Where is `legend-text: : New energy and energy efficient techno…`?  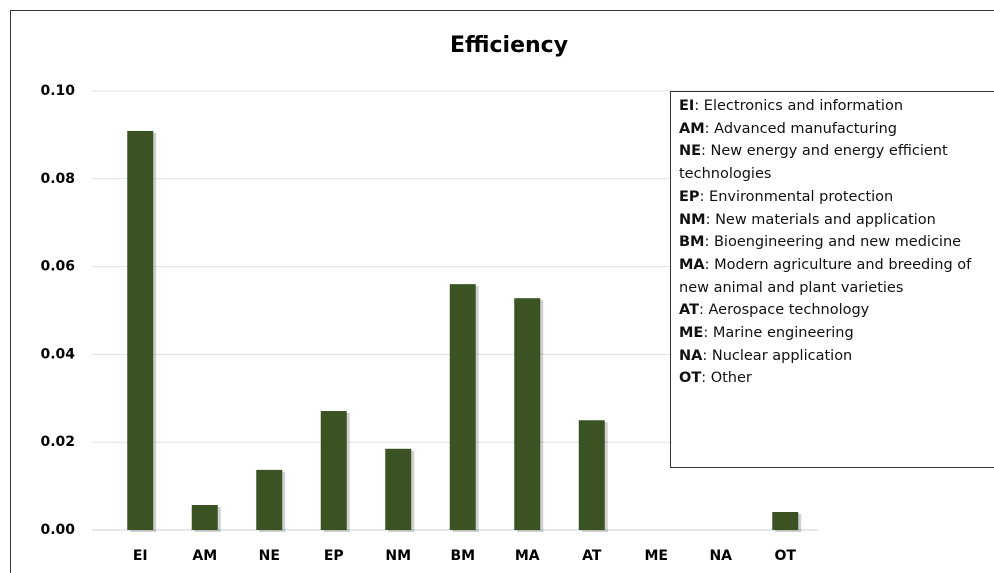
legend-text: : New energy and energy efficient techno… is located at coordinates (813, 163).